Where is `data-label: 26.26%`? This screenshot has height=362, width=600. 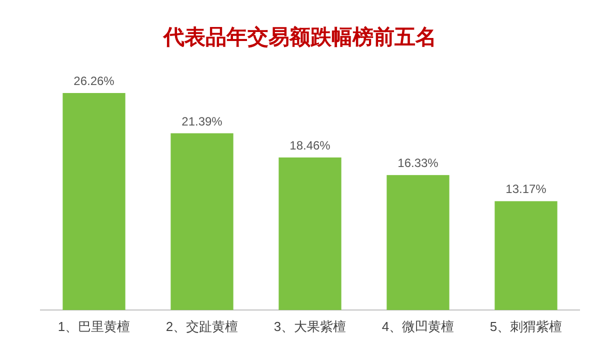 data-label: 26.26% is located at coordinates (94, 81).